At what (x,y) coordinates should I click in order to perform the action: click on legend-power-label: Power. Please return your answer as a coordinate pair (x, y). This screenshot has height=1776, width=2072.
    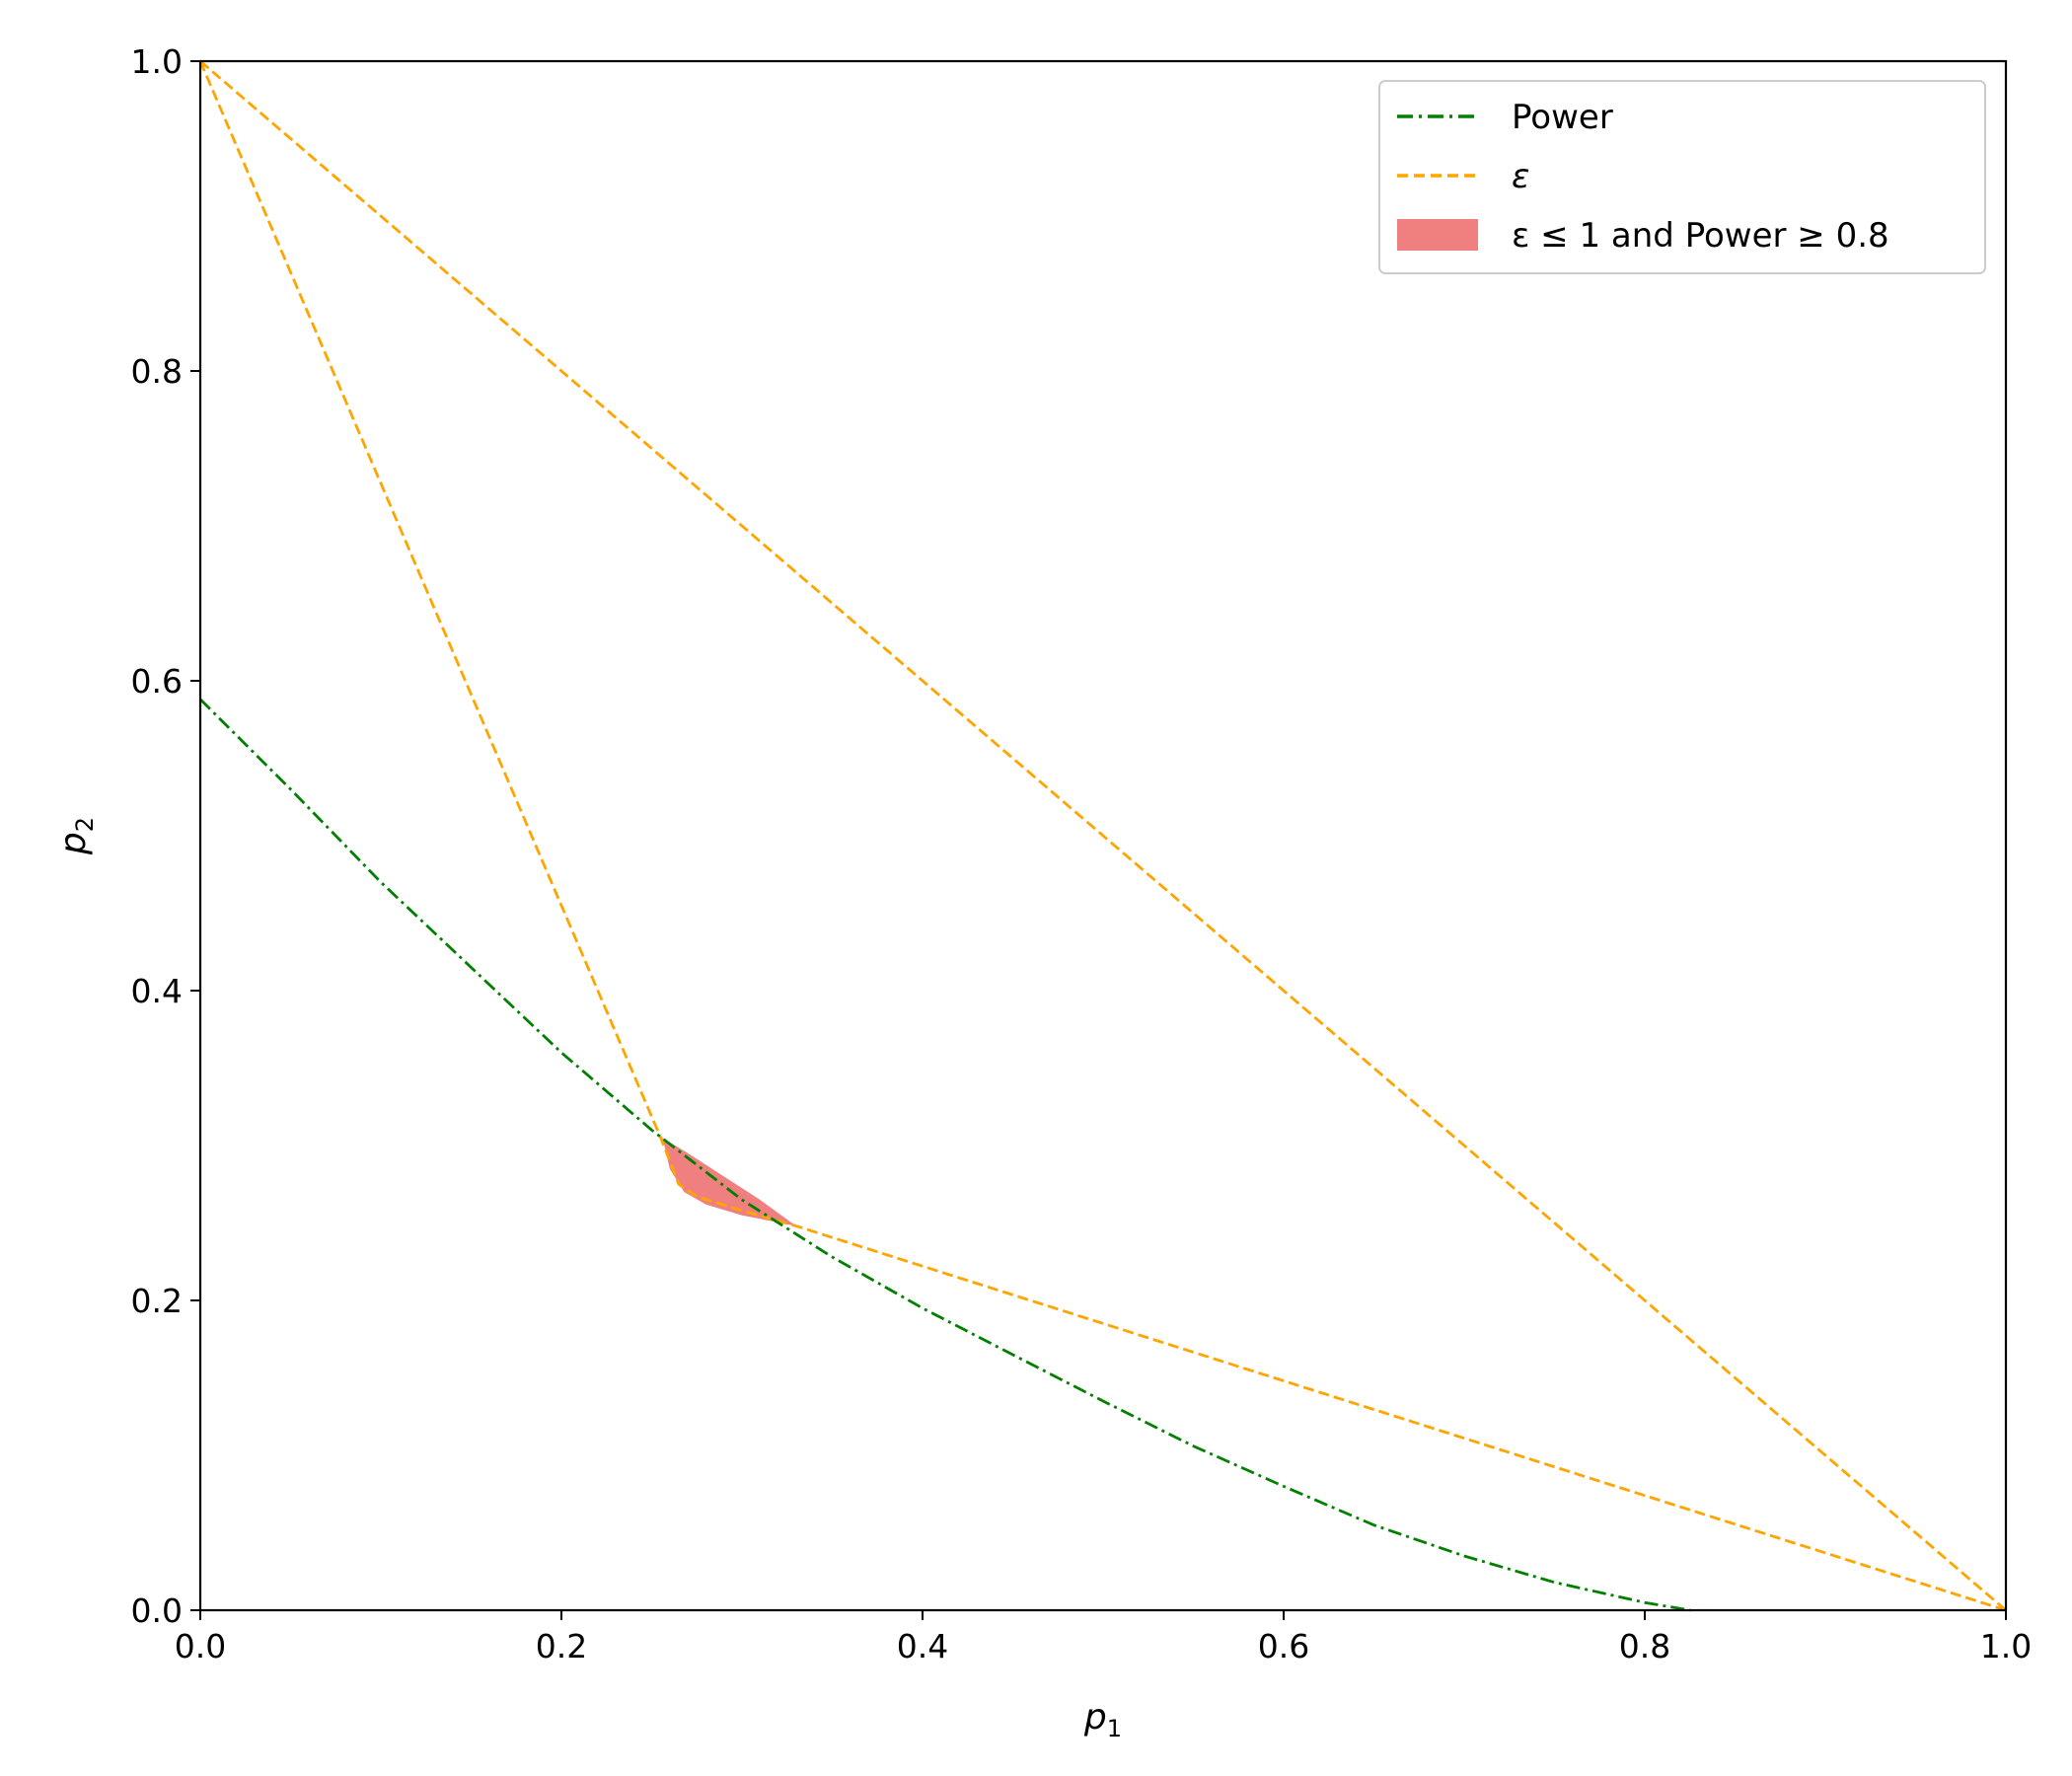
    Looking at the image, I should click on (1563, 118).